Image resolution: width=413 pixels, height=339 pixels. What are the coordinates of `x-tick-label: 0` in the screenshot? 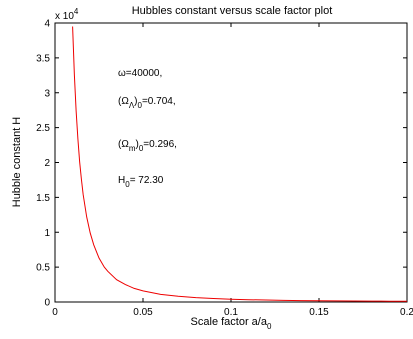 It's located at (55, 312).